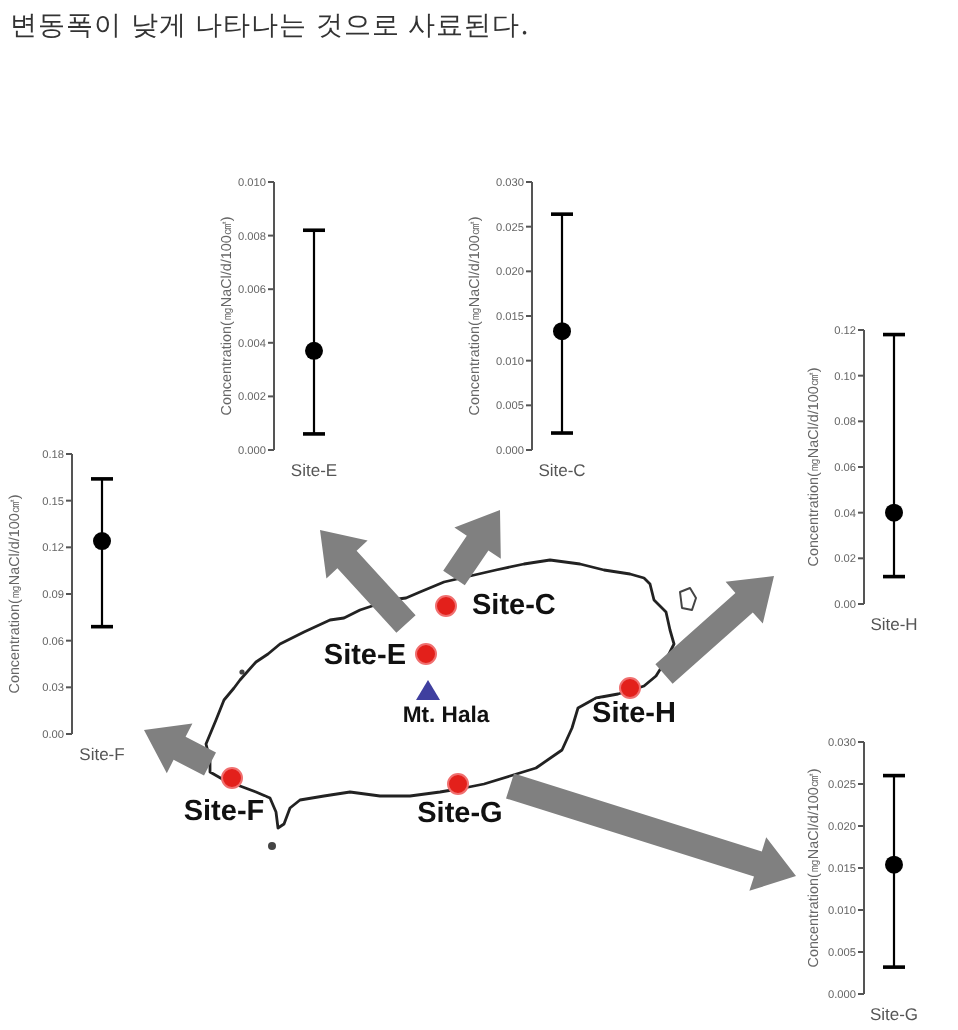  What do you see at coordinates (446, 716) in the screenshot?
I see `text: Mt. Hala` at bounding box center [446, 716].